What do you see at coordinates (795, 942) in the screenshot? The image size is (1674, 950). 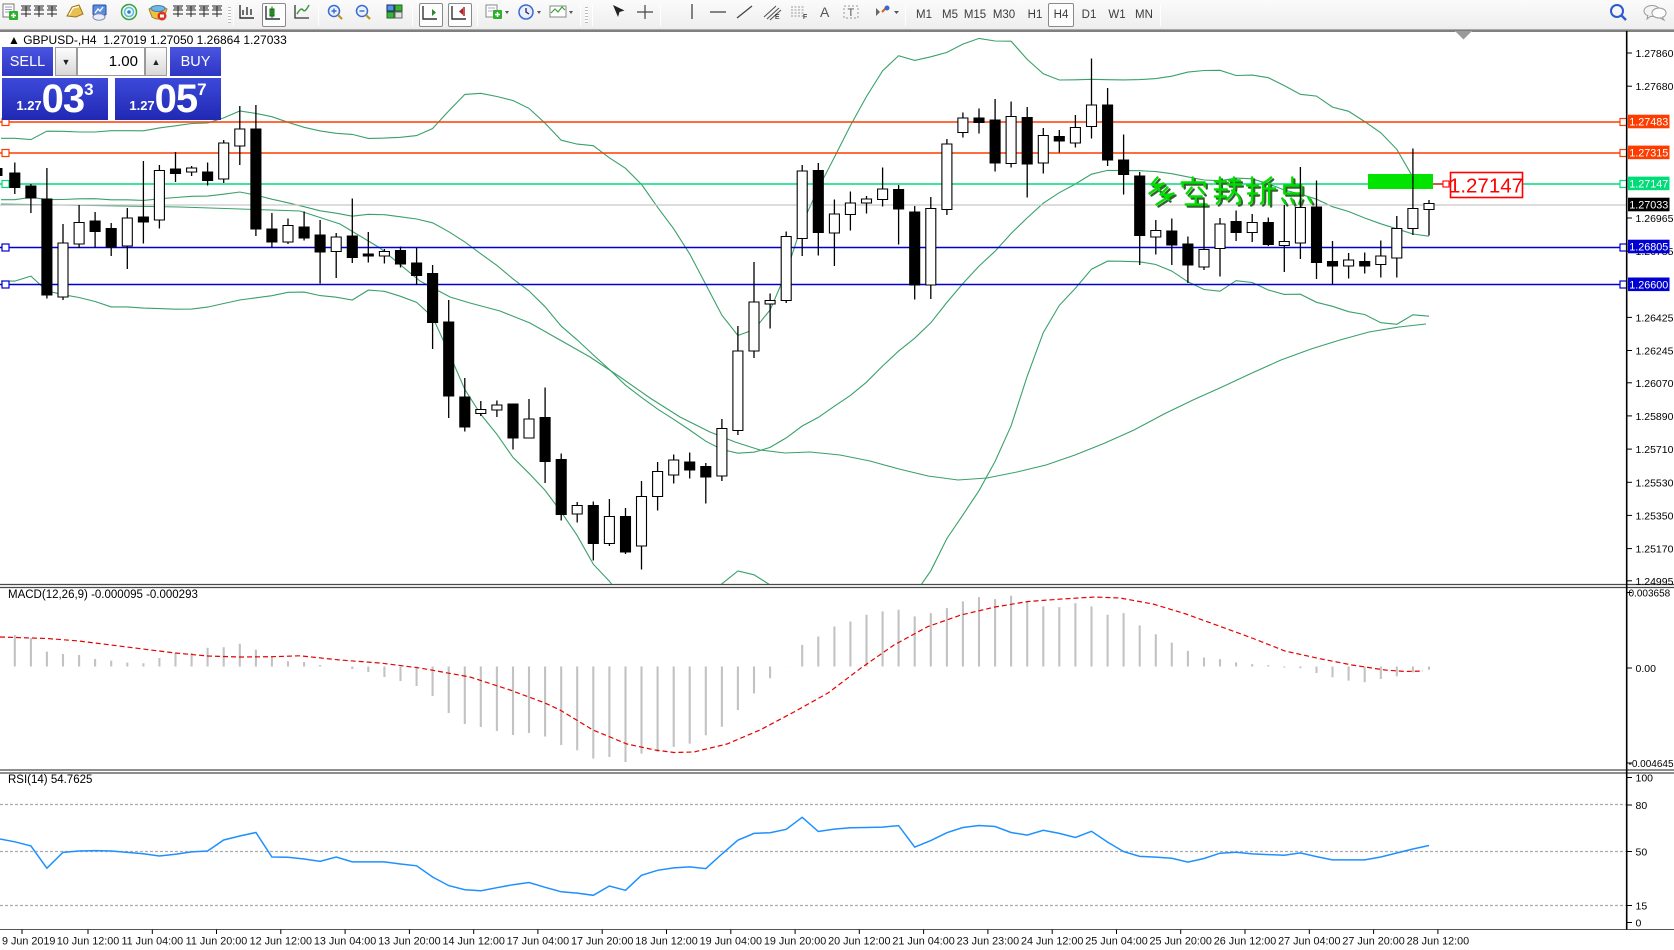 I see `svg-text: 19 Jun 20:00` at bounding box center [795, 942].